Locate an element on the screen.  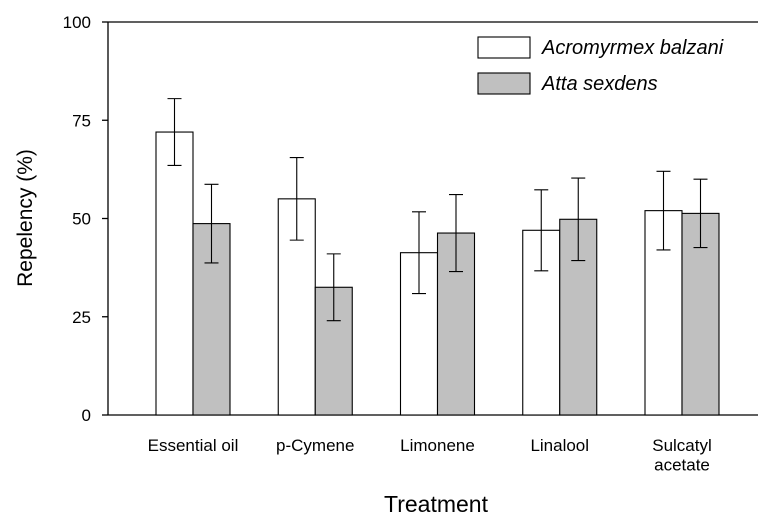
x-tick-label: Essential oil is located at coordinates (193, 445).